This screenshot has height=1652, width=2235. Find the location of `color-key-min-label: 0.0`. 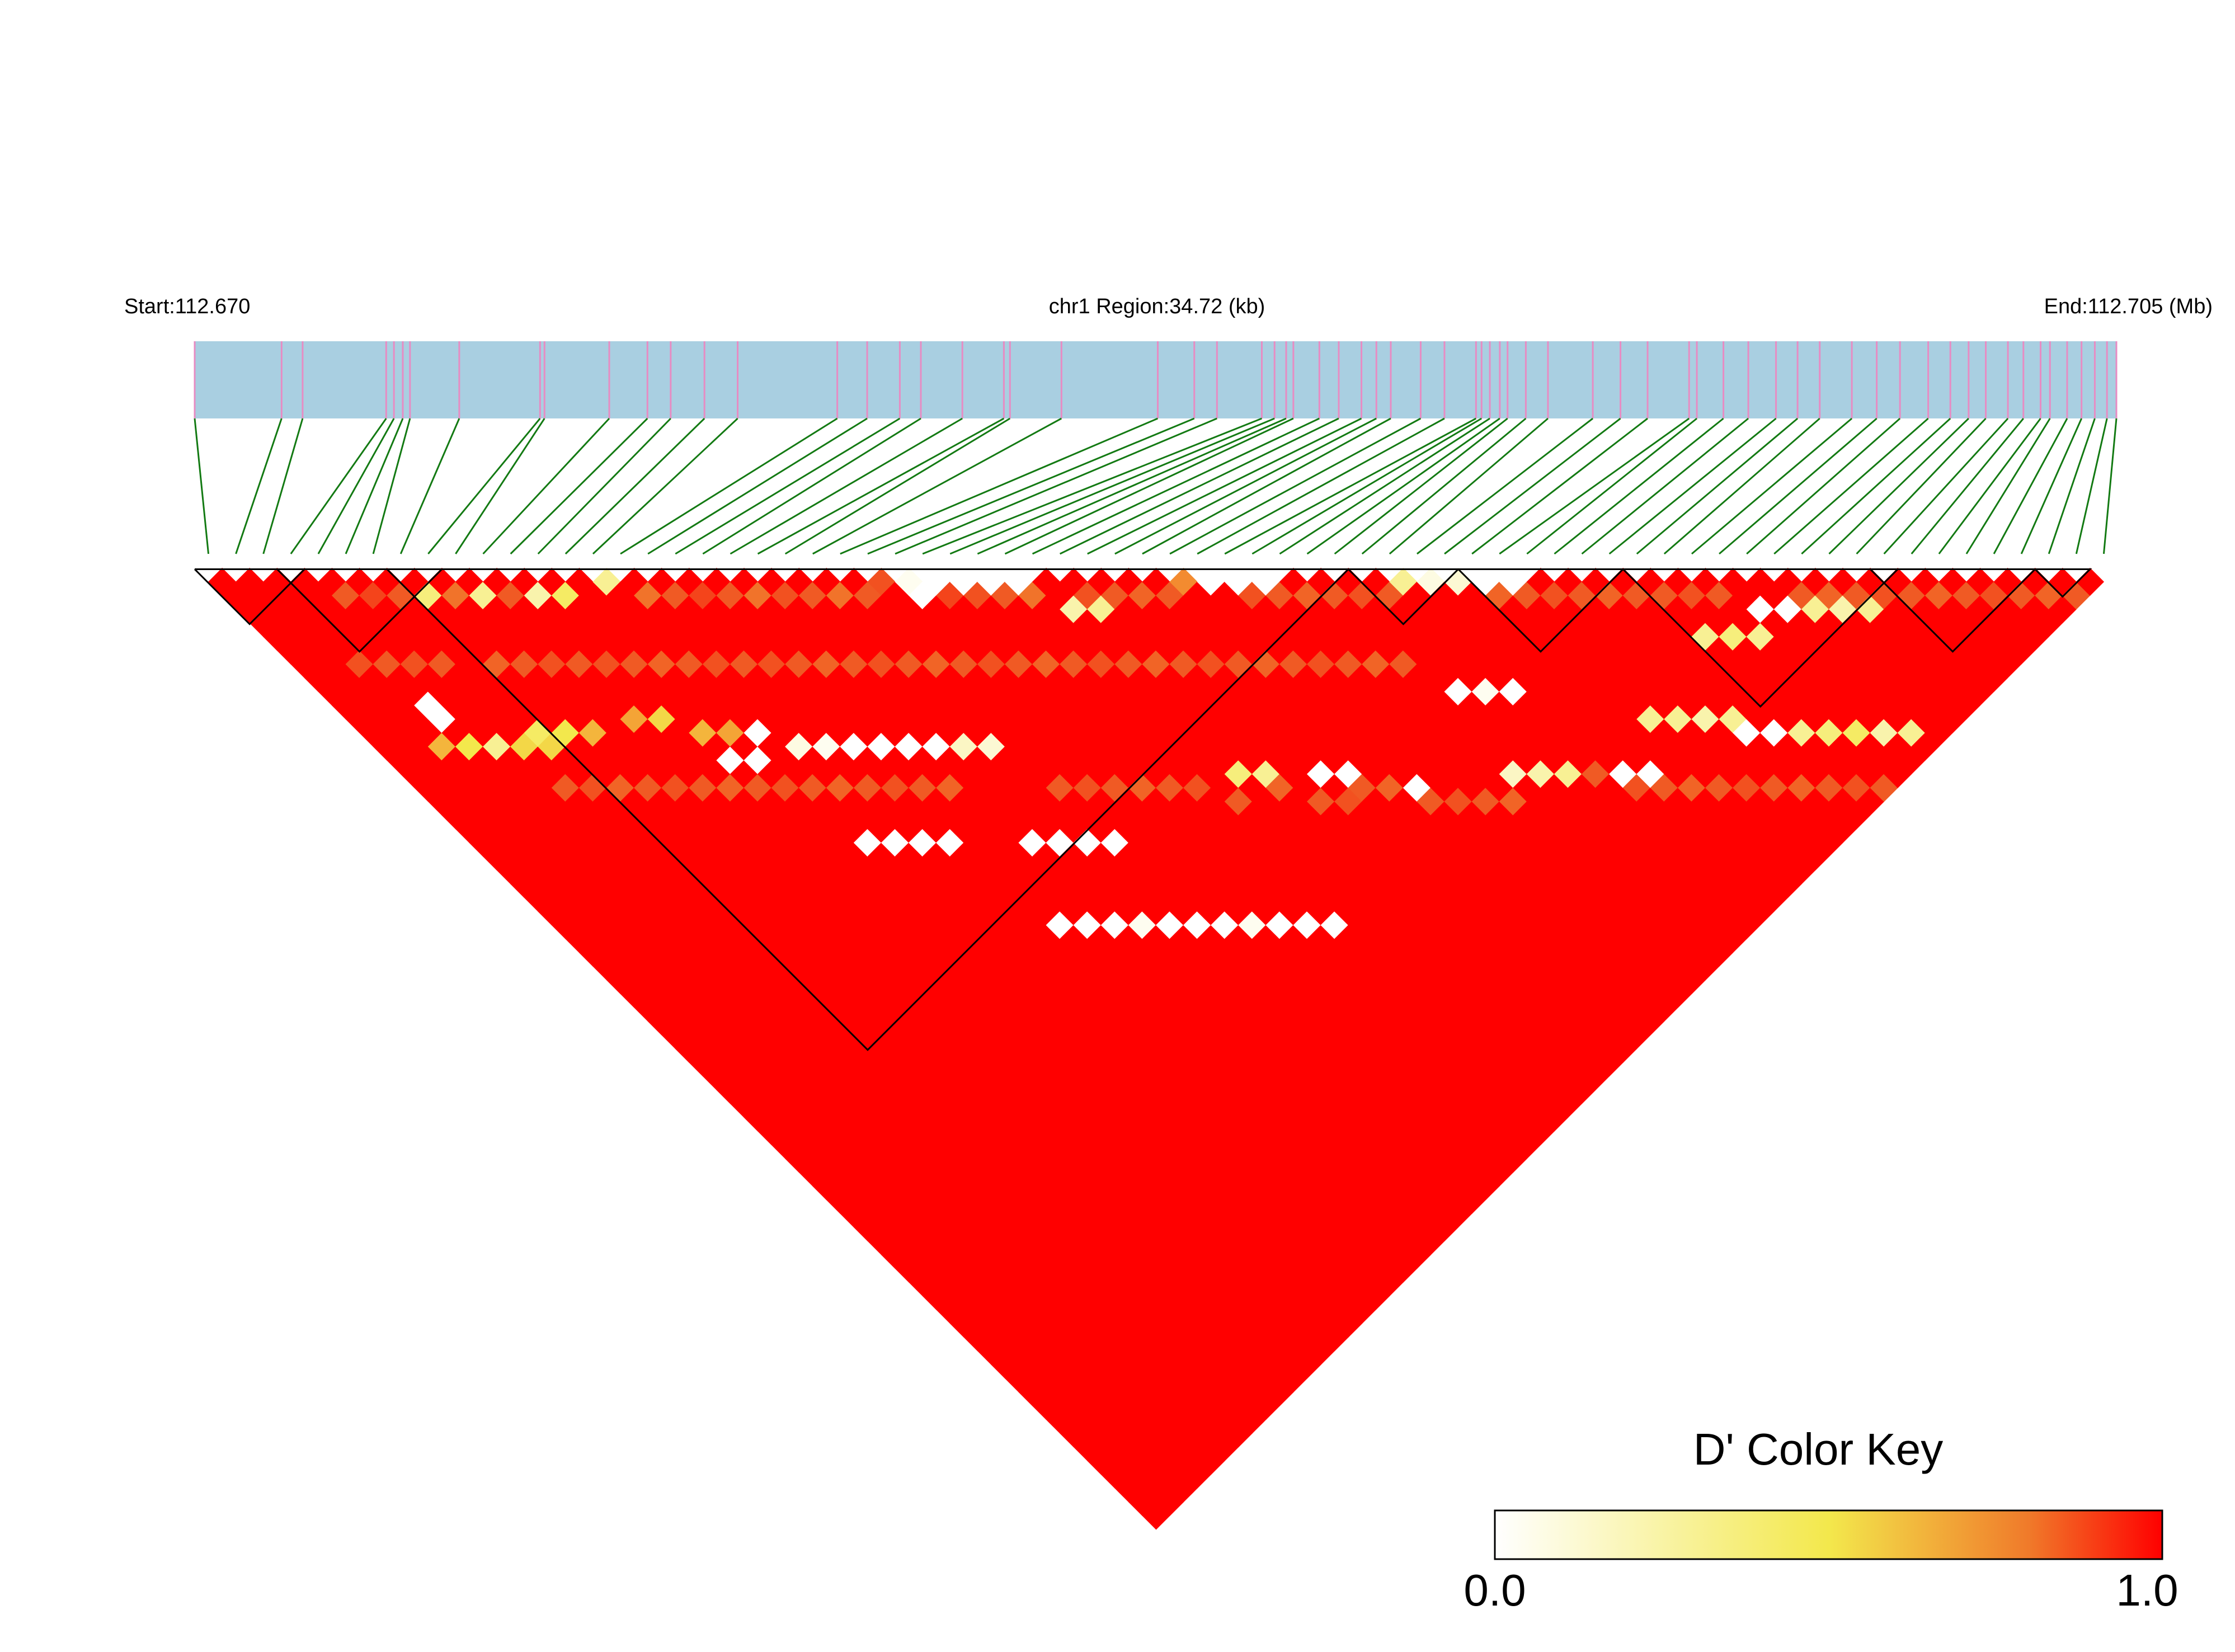

color-key-min-label: 0.0 is located at coordinates (1495, 1590).